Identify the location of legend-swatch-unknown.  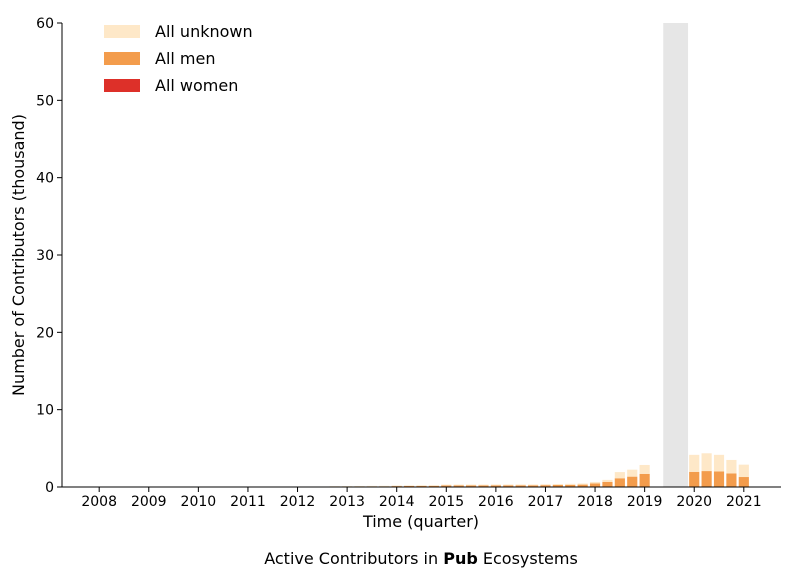
(122, 31).